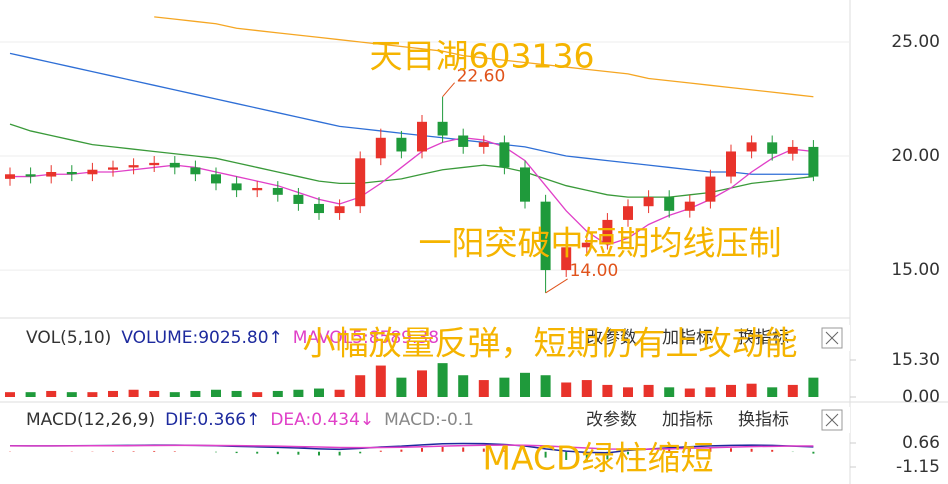 The height and width of the screenshot is (484, 948). What do you see at coordinates (915, 156) in the screenshot?
I see `y-tick-label: 20.00` at bounding box center [915, 156].